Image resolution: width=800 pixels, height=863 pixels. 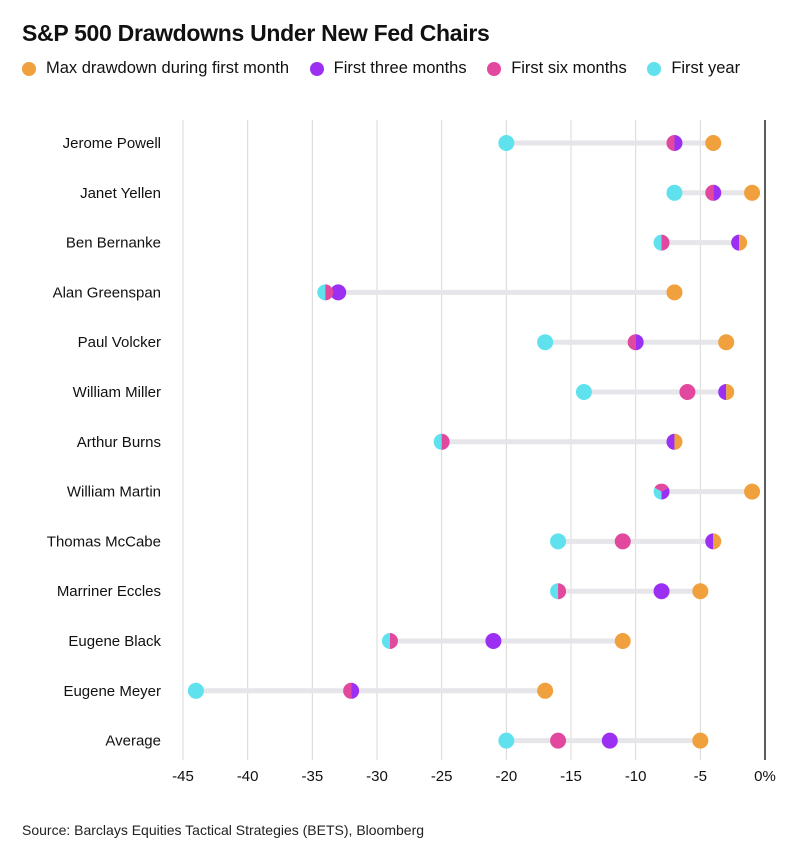 What do you see at coordinates (119, 342) in the screenshot?
I see `category-label: Paul Volcker` at bounding box center [119, 342].